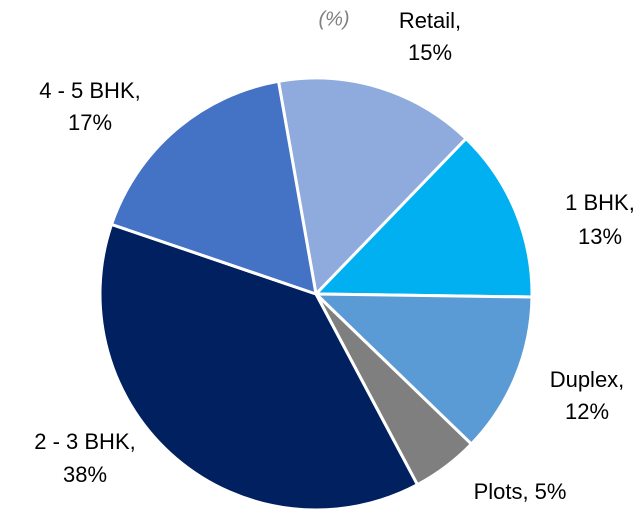 This screenshot has height=510, width=641. Describe the element at coordinates (89, 90) in the screenshot. I see `category-label: 4 - 5 BHK,` at that location.